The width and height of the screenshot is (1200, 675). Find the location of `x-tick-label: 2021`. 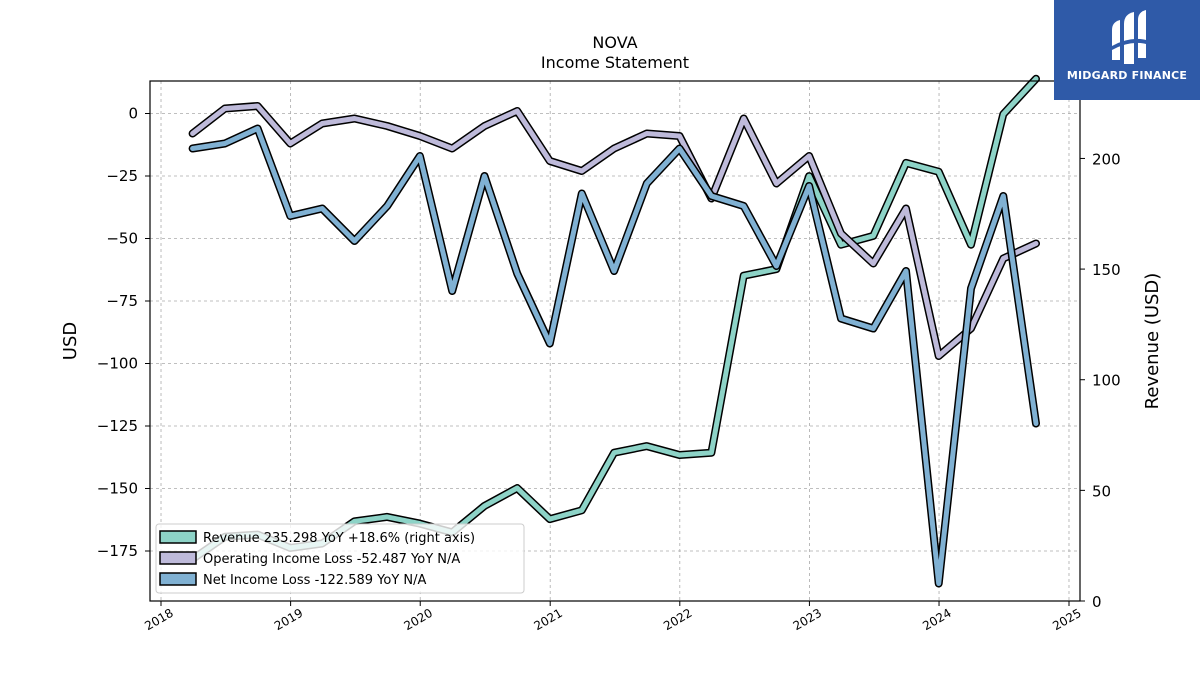

x-tick-label: 2021 is located at coordinates (547, 619).